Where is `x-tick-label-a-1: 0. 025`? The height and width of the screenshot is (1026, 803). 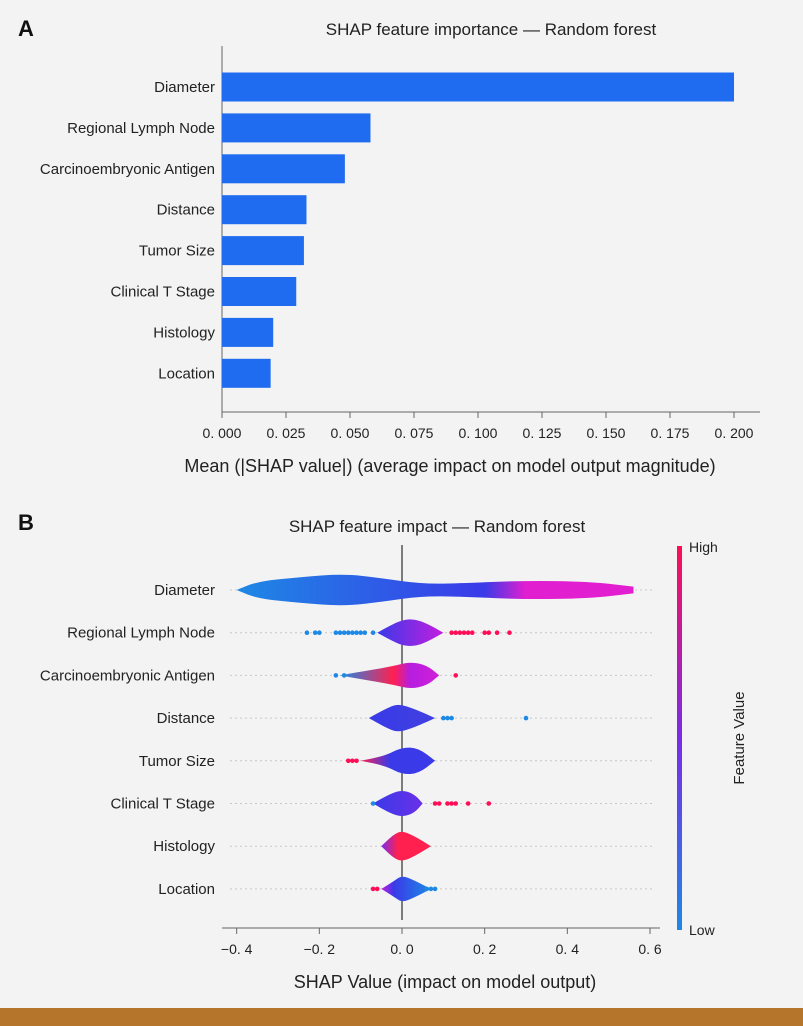
x-tick-label-a-1: 0. 025 is located at coordinates (286, 433).